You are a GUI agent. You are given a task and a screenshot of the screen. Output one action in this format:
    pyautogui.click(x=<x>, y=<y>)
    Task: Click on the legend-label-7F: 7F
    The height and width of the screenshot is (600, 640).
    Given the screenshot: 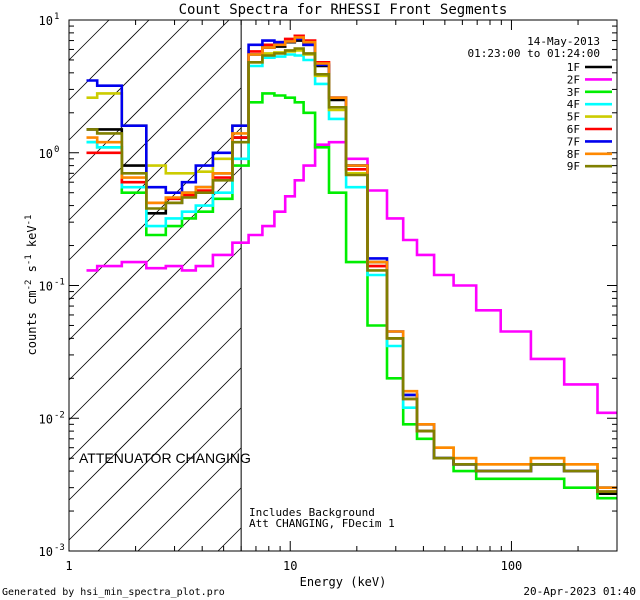 What is the action you would take?
    pyautogui.click(x=573, y=141)
    